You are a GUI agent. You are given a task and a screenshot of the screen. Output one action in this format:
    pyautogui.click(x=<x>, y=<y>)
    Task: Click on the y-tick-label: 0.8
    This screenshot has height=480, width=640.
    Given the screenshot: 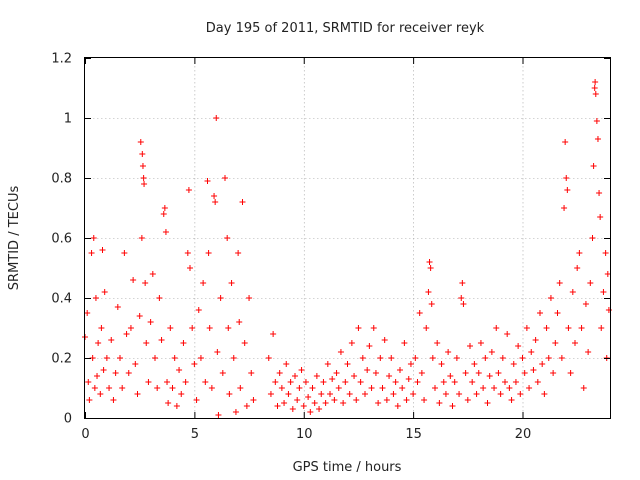 What is the action you would take?
    pyautogui.click(x=61, y=179)
    